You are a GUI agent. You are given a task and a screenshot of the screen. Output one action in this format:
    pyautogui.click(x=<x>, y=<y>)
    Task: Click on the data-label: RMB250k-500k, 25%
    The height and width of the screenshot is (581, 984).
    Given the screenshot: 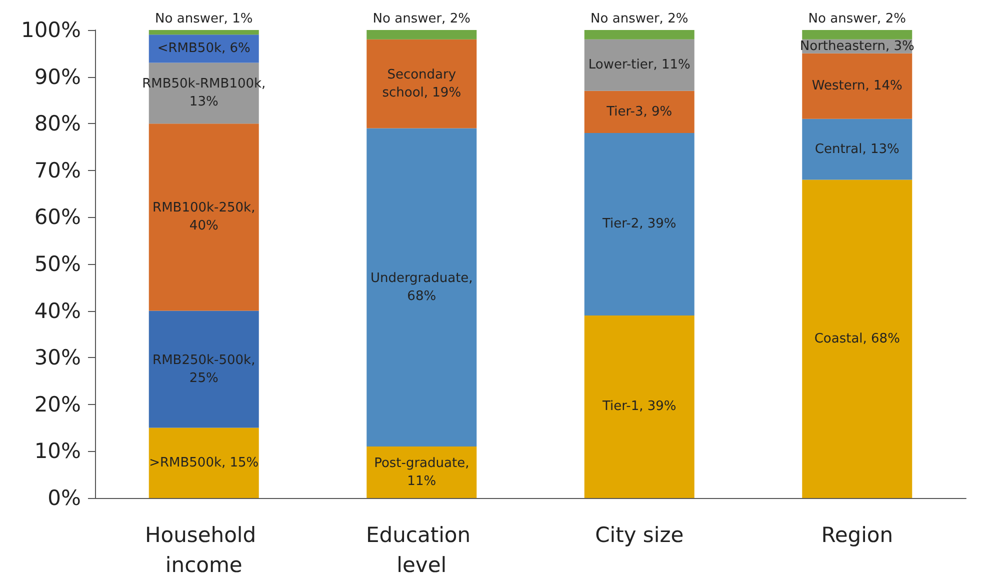 What is the action you would take?
    pyautogui.click(x=204, y=369)
    